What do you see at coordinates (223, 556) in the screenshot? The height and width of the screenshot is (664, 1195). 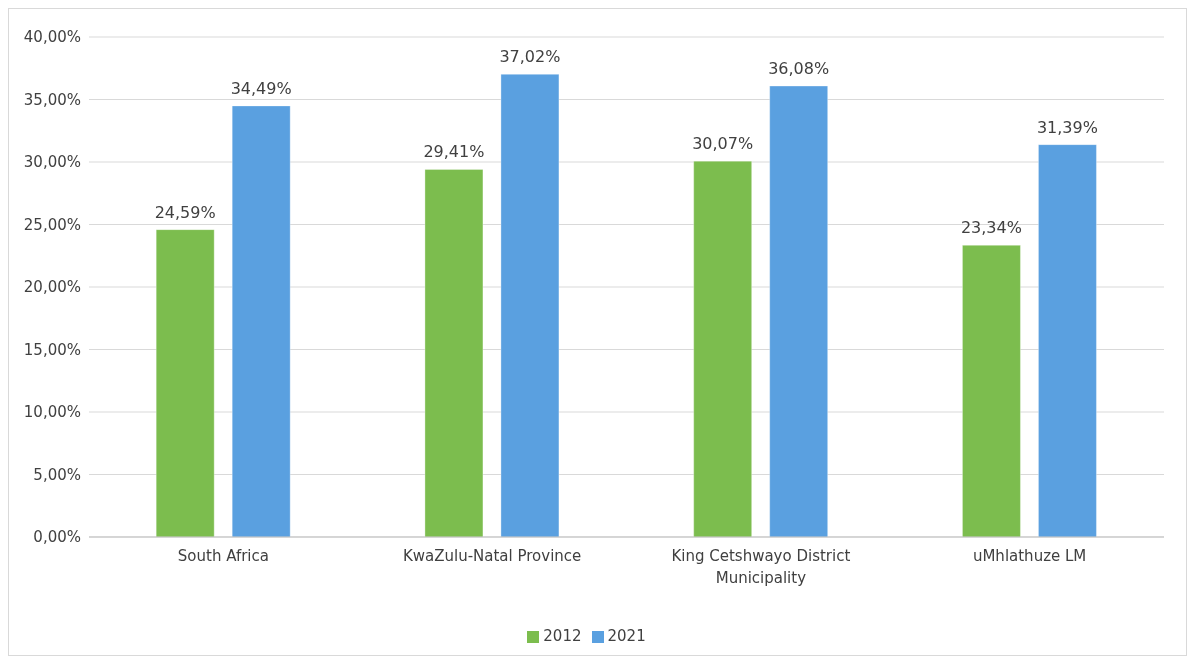 I see `x-tick-label: South Africa` at bounding box center [223, 556].